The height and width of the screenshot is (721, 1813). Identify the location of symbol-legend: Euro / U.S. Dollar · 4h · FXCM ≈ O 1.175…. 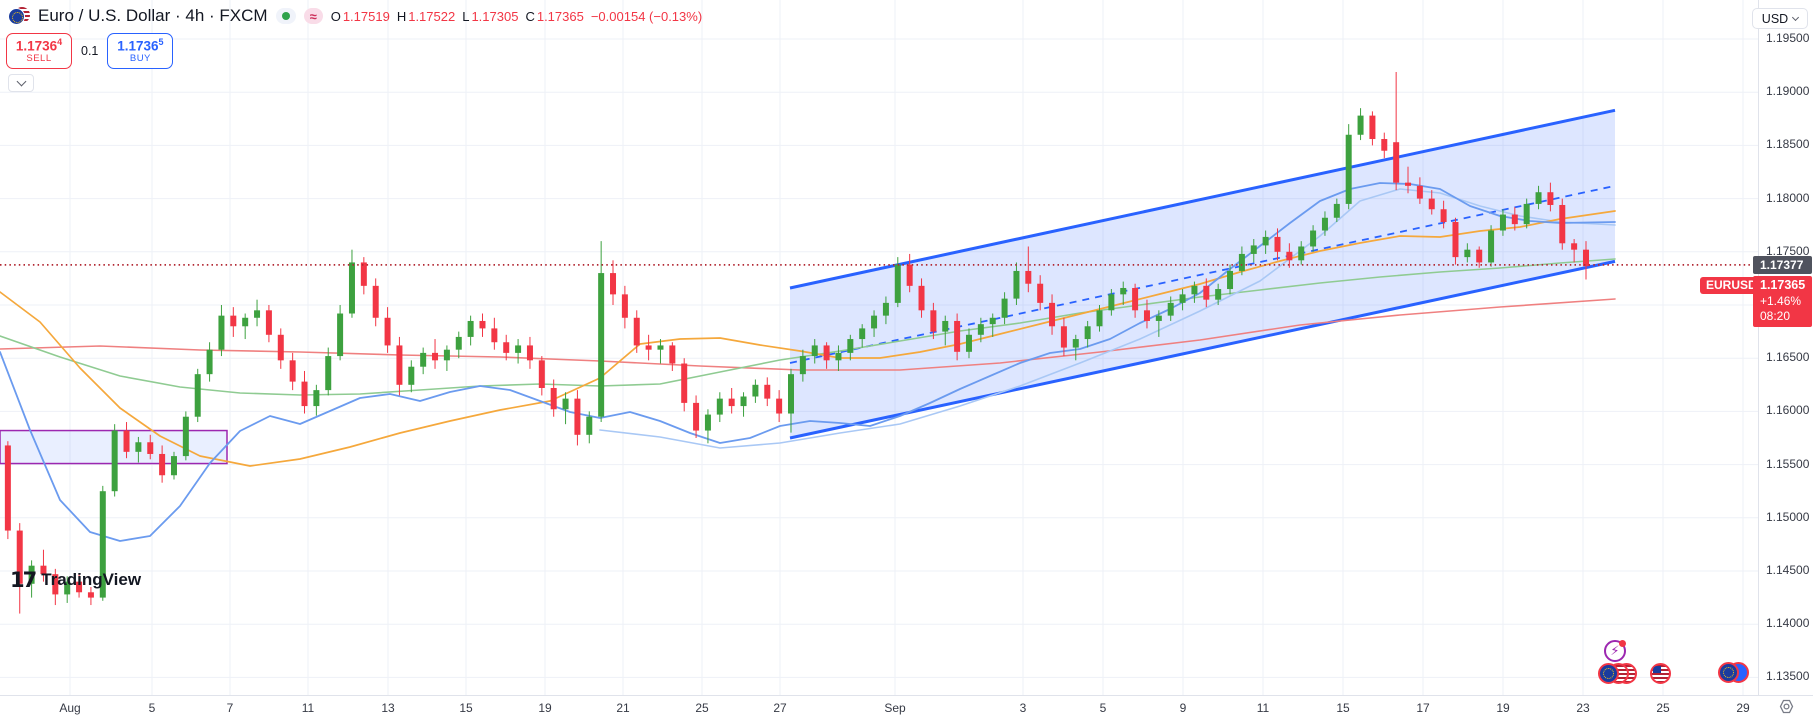
(355, 16).